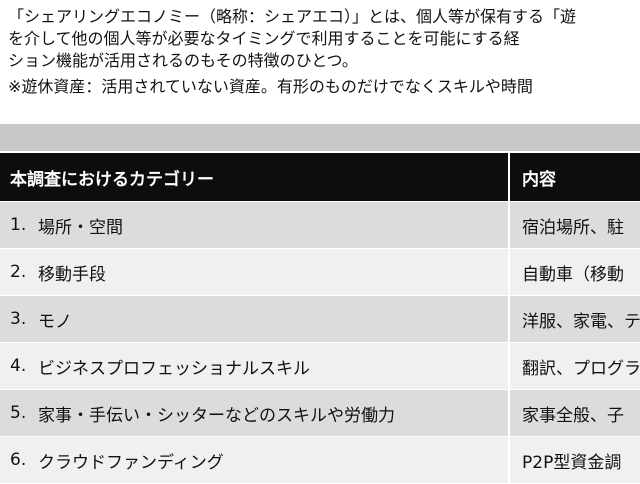 The width and height of the screenshot is (640, 484). Describe the element at coordinates (320, 137) in the screenshot. I see `section-band` at that location.